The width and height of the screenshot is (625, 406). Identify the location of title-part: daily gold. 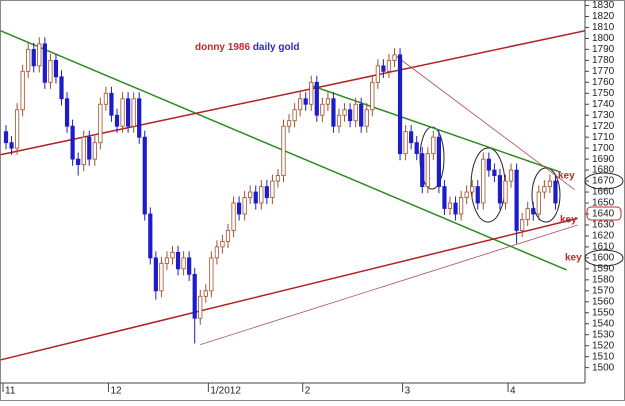
(276, 47).